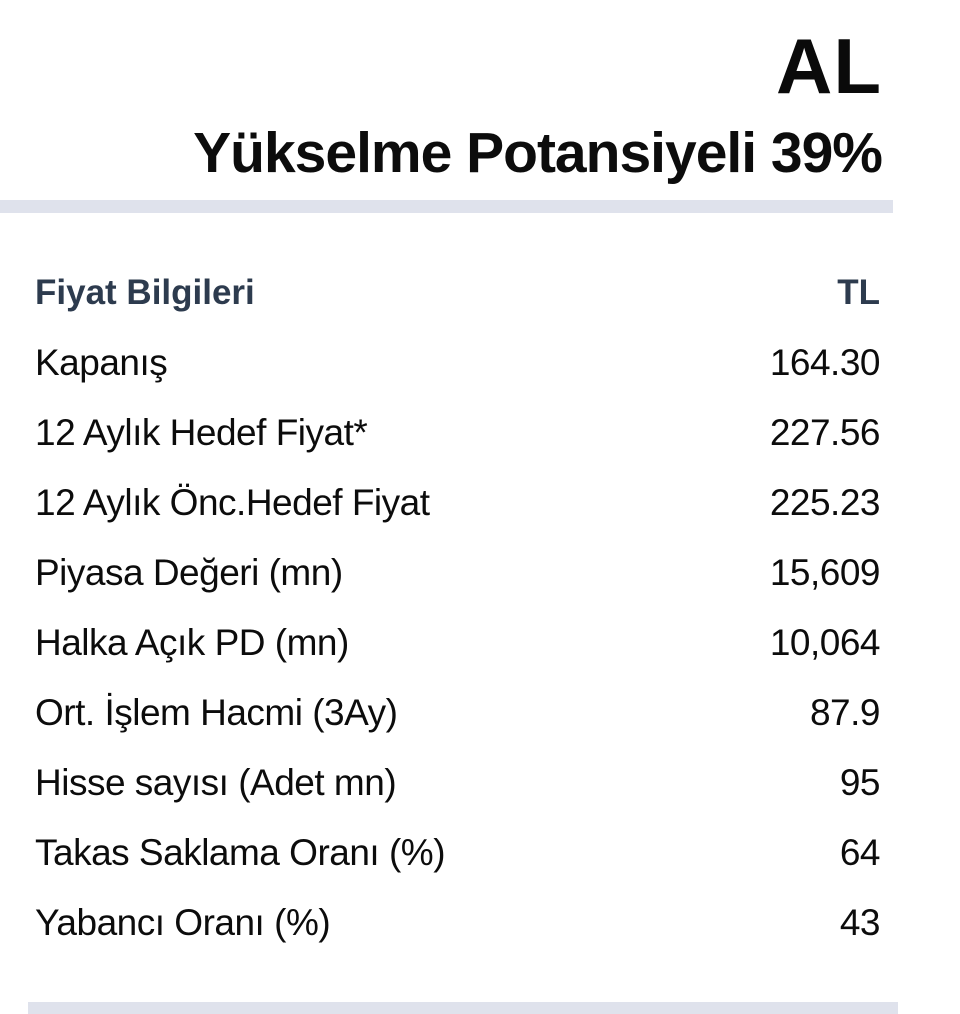  What do you see at coordinates (446, 206) in the screenshot?
I see `top-divider-bar` at bounding box center [446, 206].